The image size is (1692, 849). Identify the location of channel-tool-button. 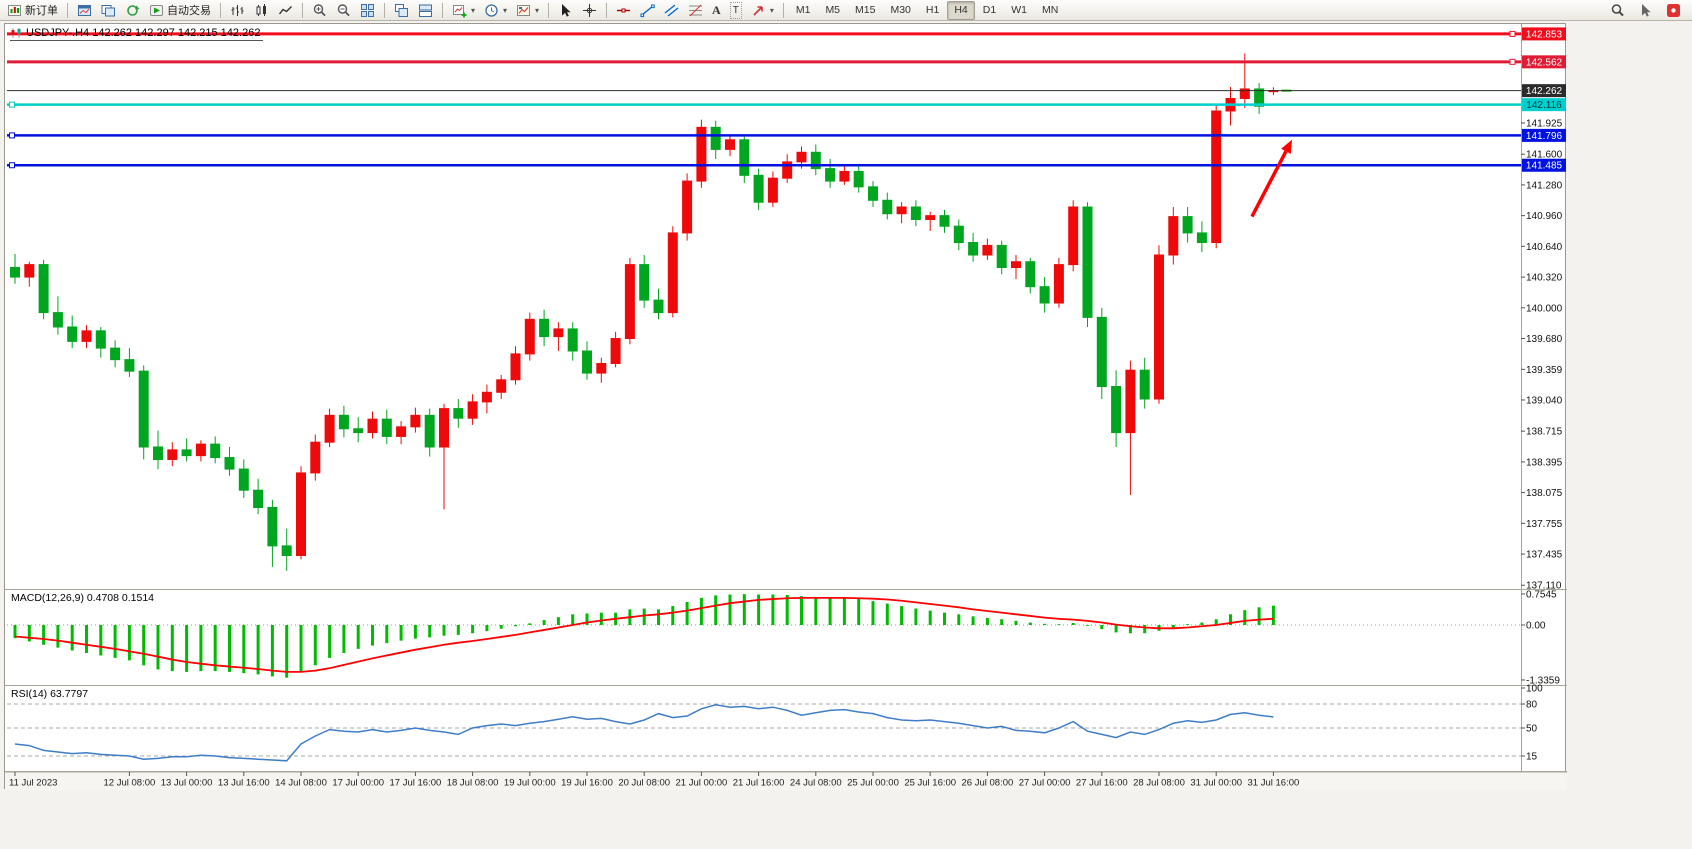
(671, 10).